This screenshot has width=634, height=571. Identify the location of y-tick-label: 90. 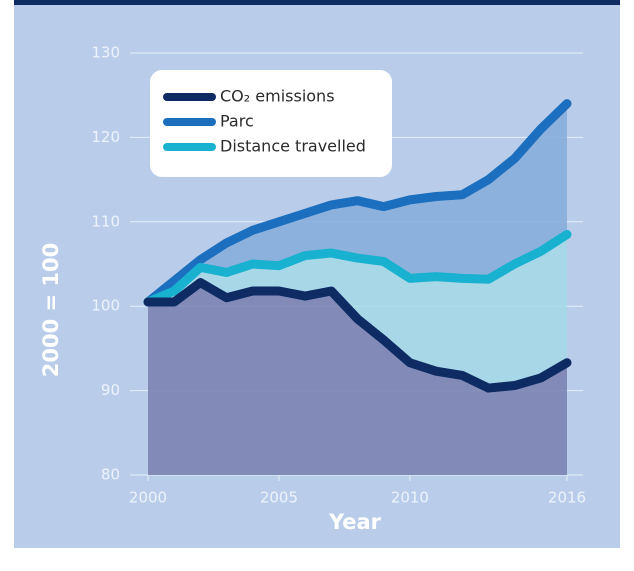
(110, 390).